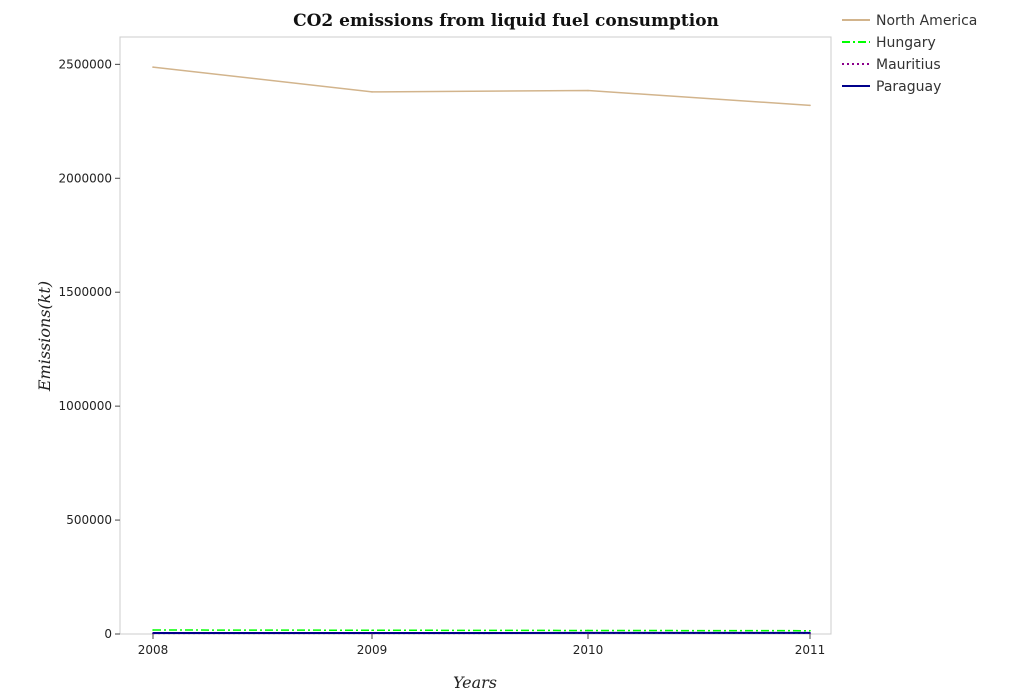 The height and width of the screenshot is (700, 1009). Describe the element at coordinates (481, 86) in the screenshot. I see `series-line-north-america` at that location.